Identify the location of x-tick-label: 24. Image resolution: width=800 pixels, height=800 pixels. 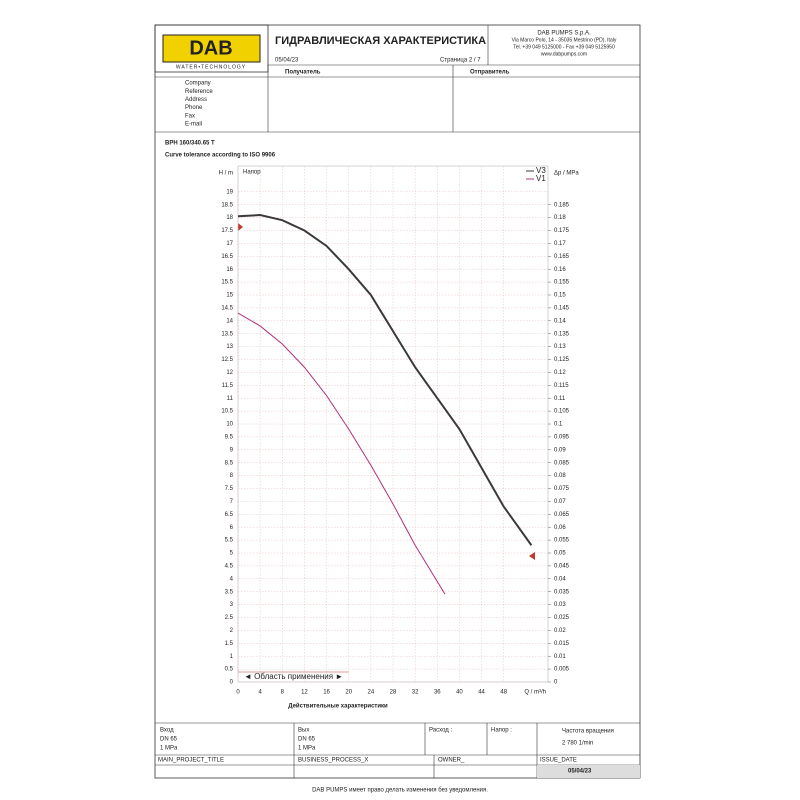
(371, 693).